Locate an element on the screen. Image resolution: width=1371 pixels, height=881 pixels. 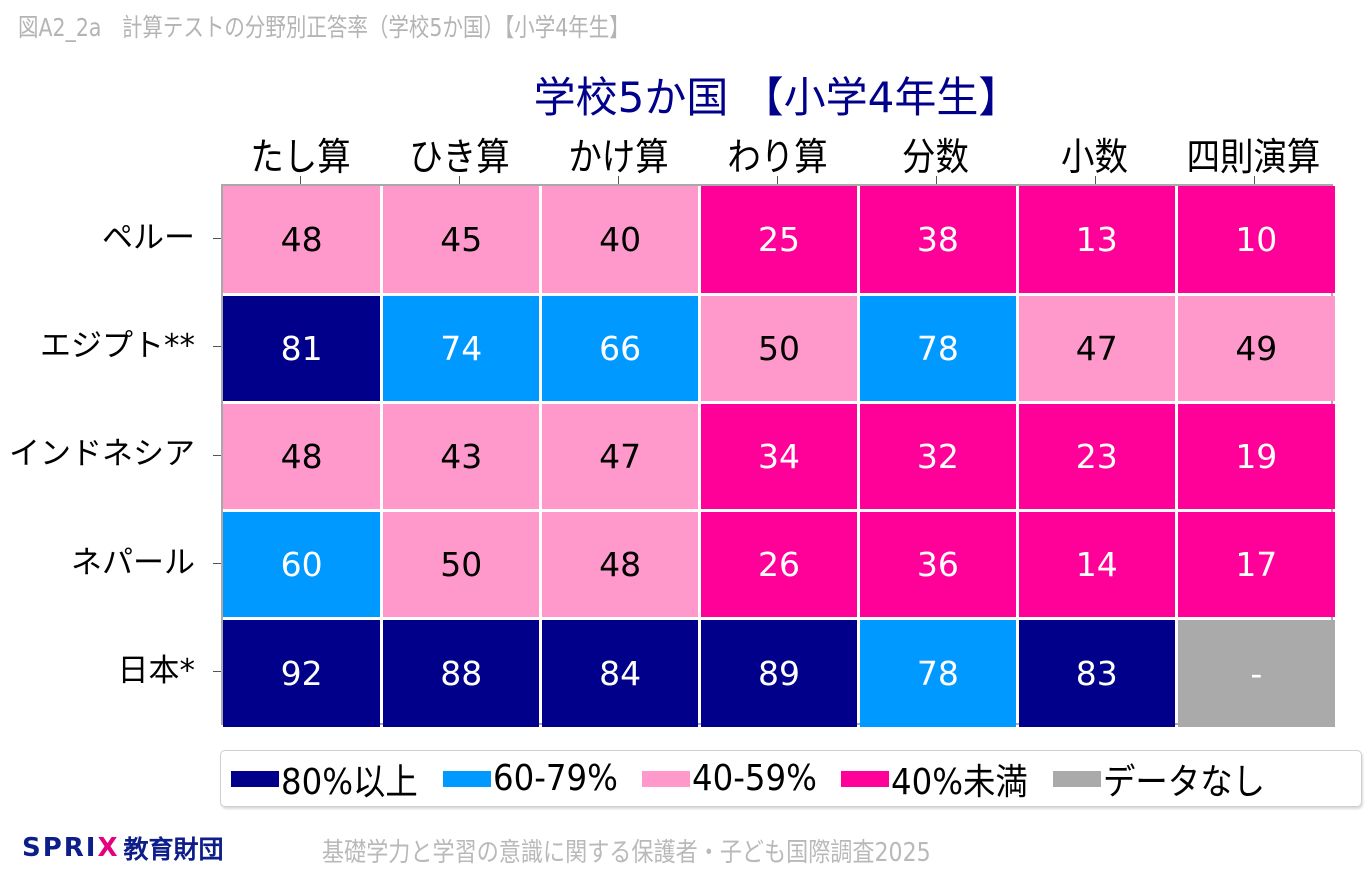
heatmap-cell: 26 is located at coordinates (779, 565).